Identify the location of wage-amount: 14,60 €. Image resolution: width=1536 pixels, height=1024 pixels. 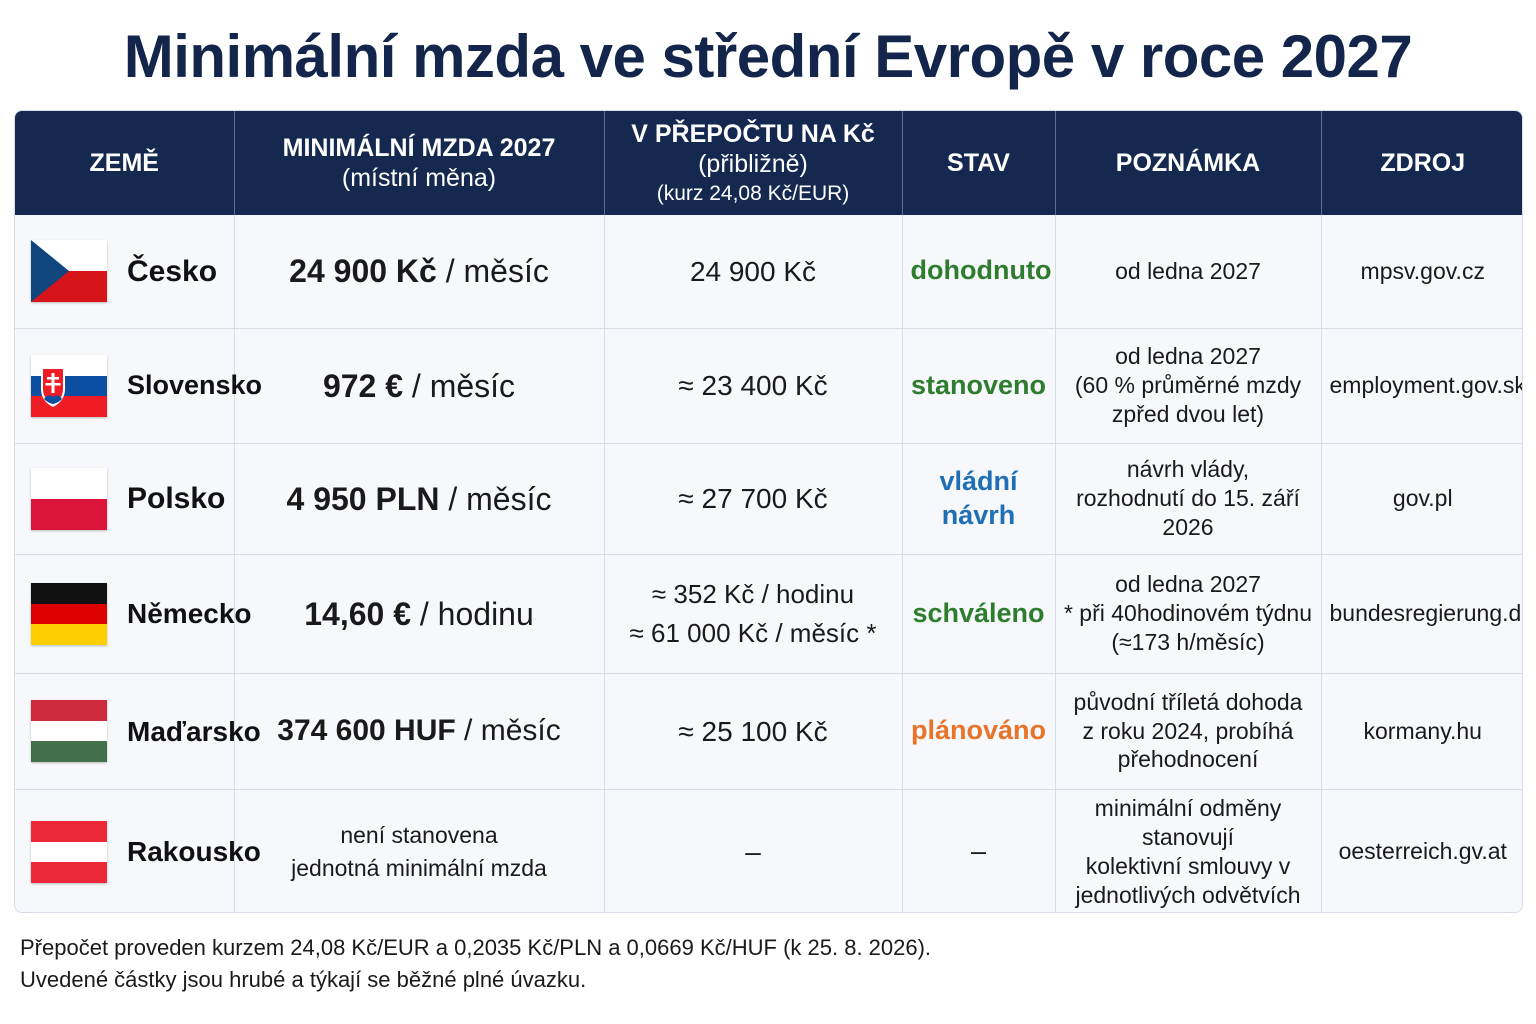
(357, 613).